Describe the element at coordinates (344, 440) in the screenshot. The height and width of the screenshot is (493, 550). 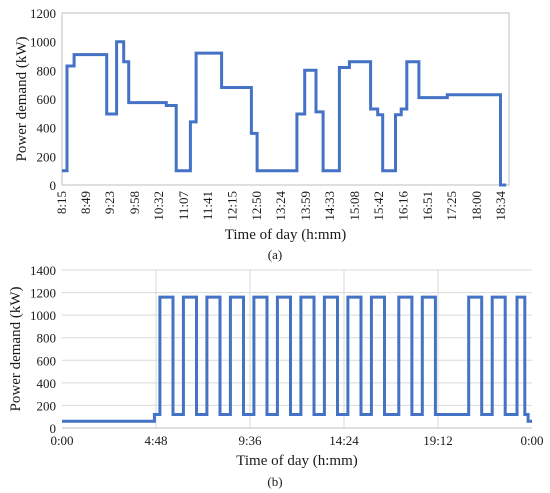
I see `x-tick-label: 14:24` at that location.